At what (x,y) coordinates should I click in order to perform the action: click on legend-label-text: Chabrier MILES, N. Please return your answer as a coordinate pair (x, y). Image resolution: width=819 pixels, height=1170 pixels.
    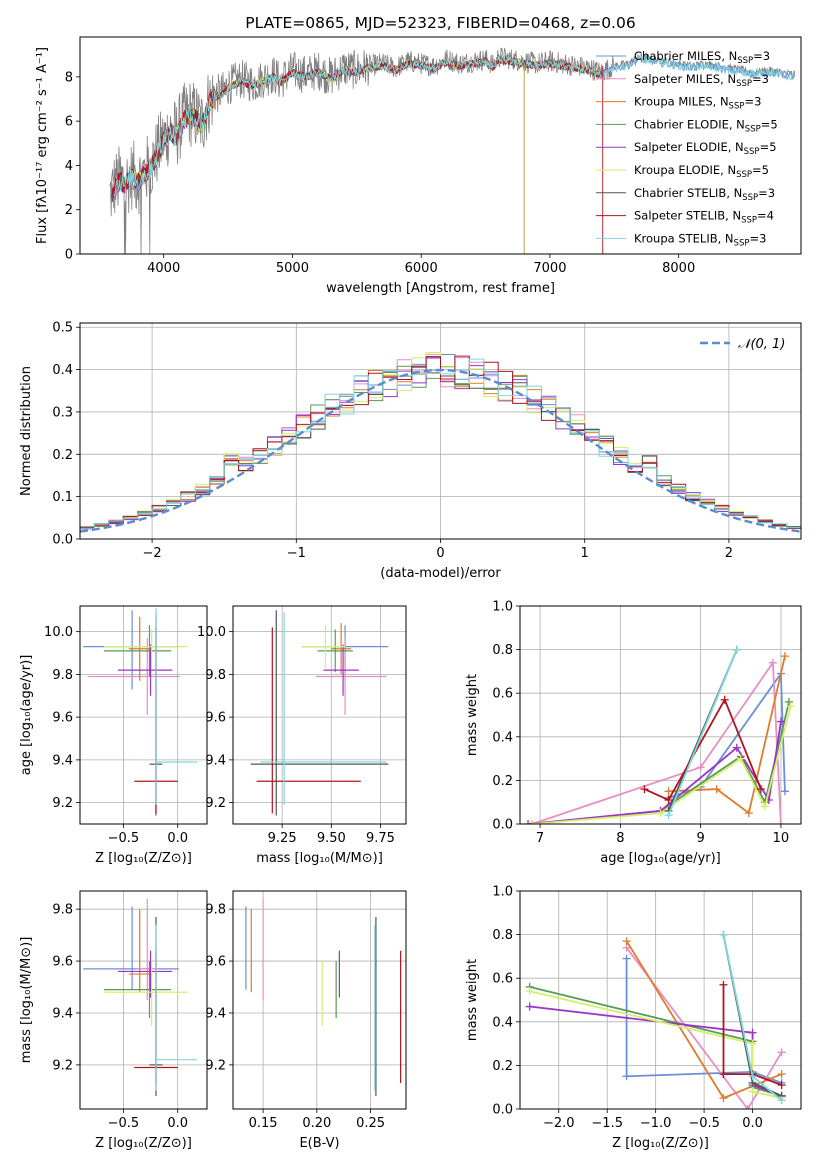
    Looking at the image, I should click on (685, 56).